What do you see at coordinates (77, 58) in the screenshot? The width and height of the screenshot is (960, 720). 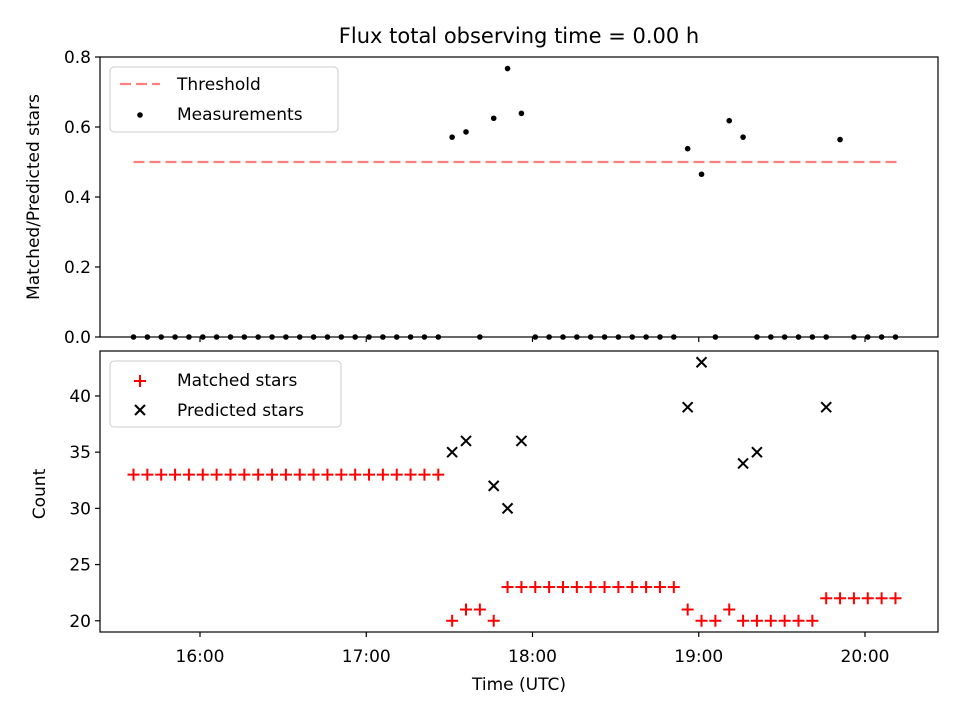 I see `top-y-tick-label: 0.8` at bounding box center [77, 58].